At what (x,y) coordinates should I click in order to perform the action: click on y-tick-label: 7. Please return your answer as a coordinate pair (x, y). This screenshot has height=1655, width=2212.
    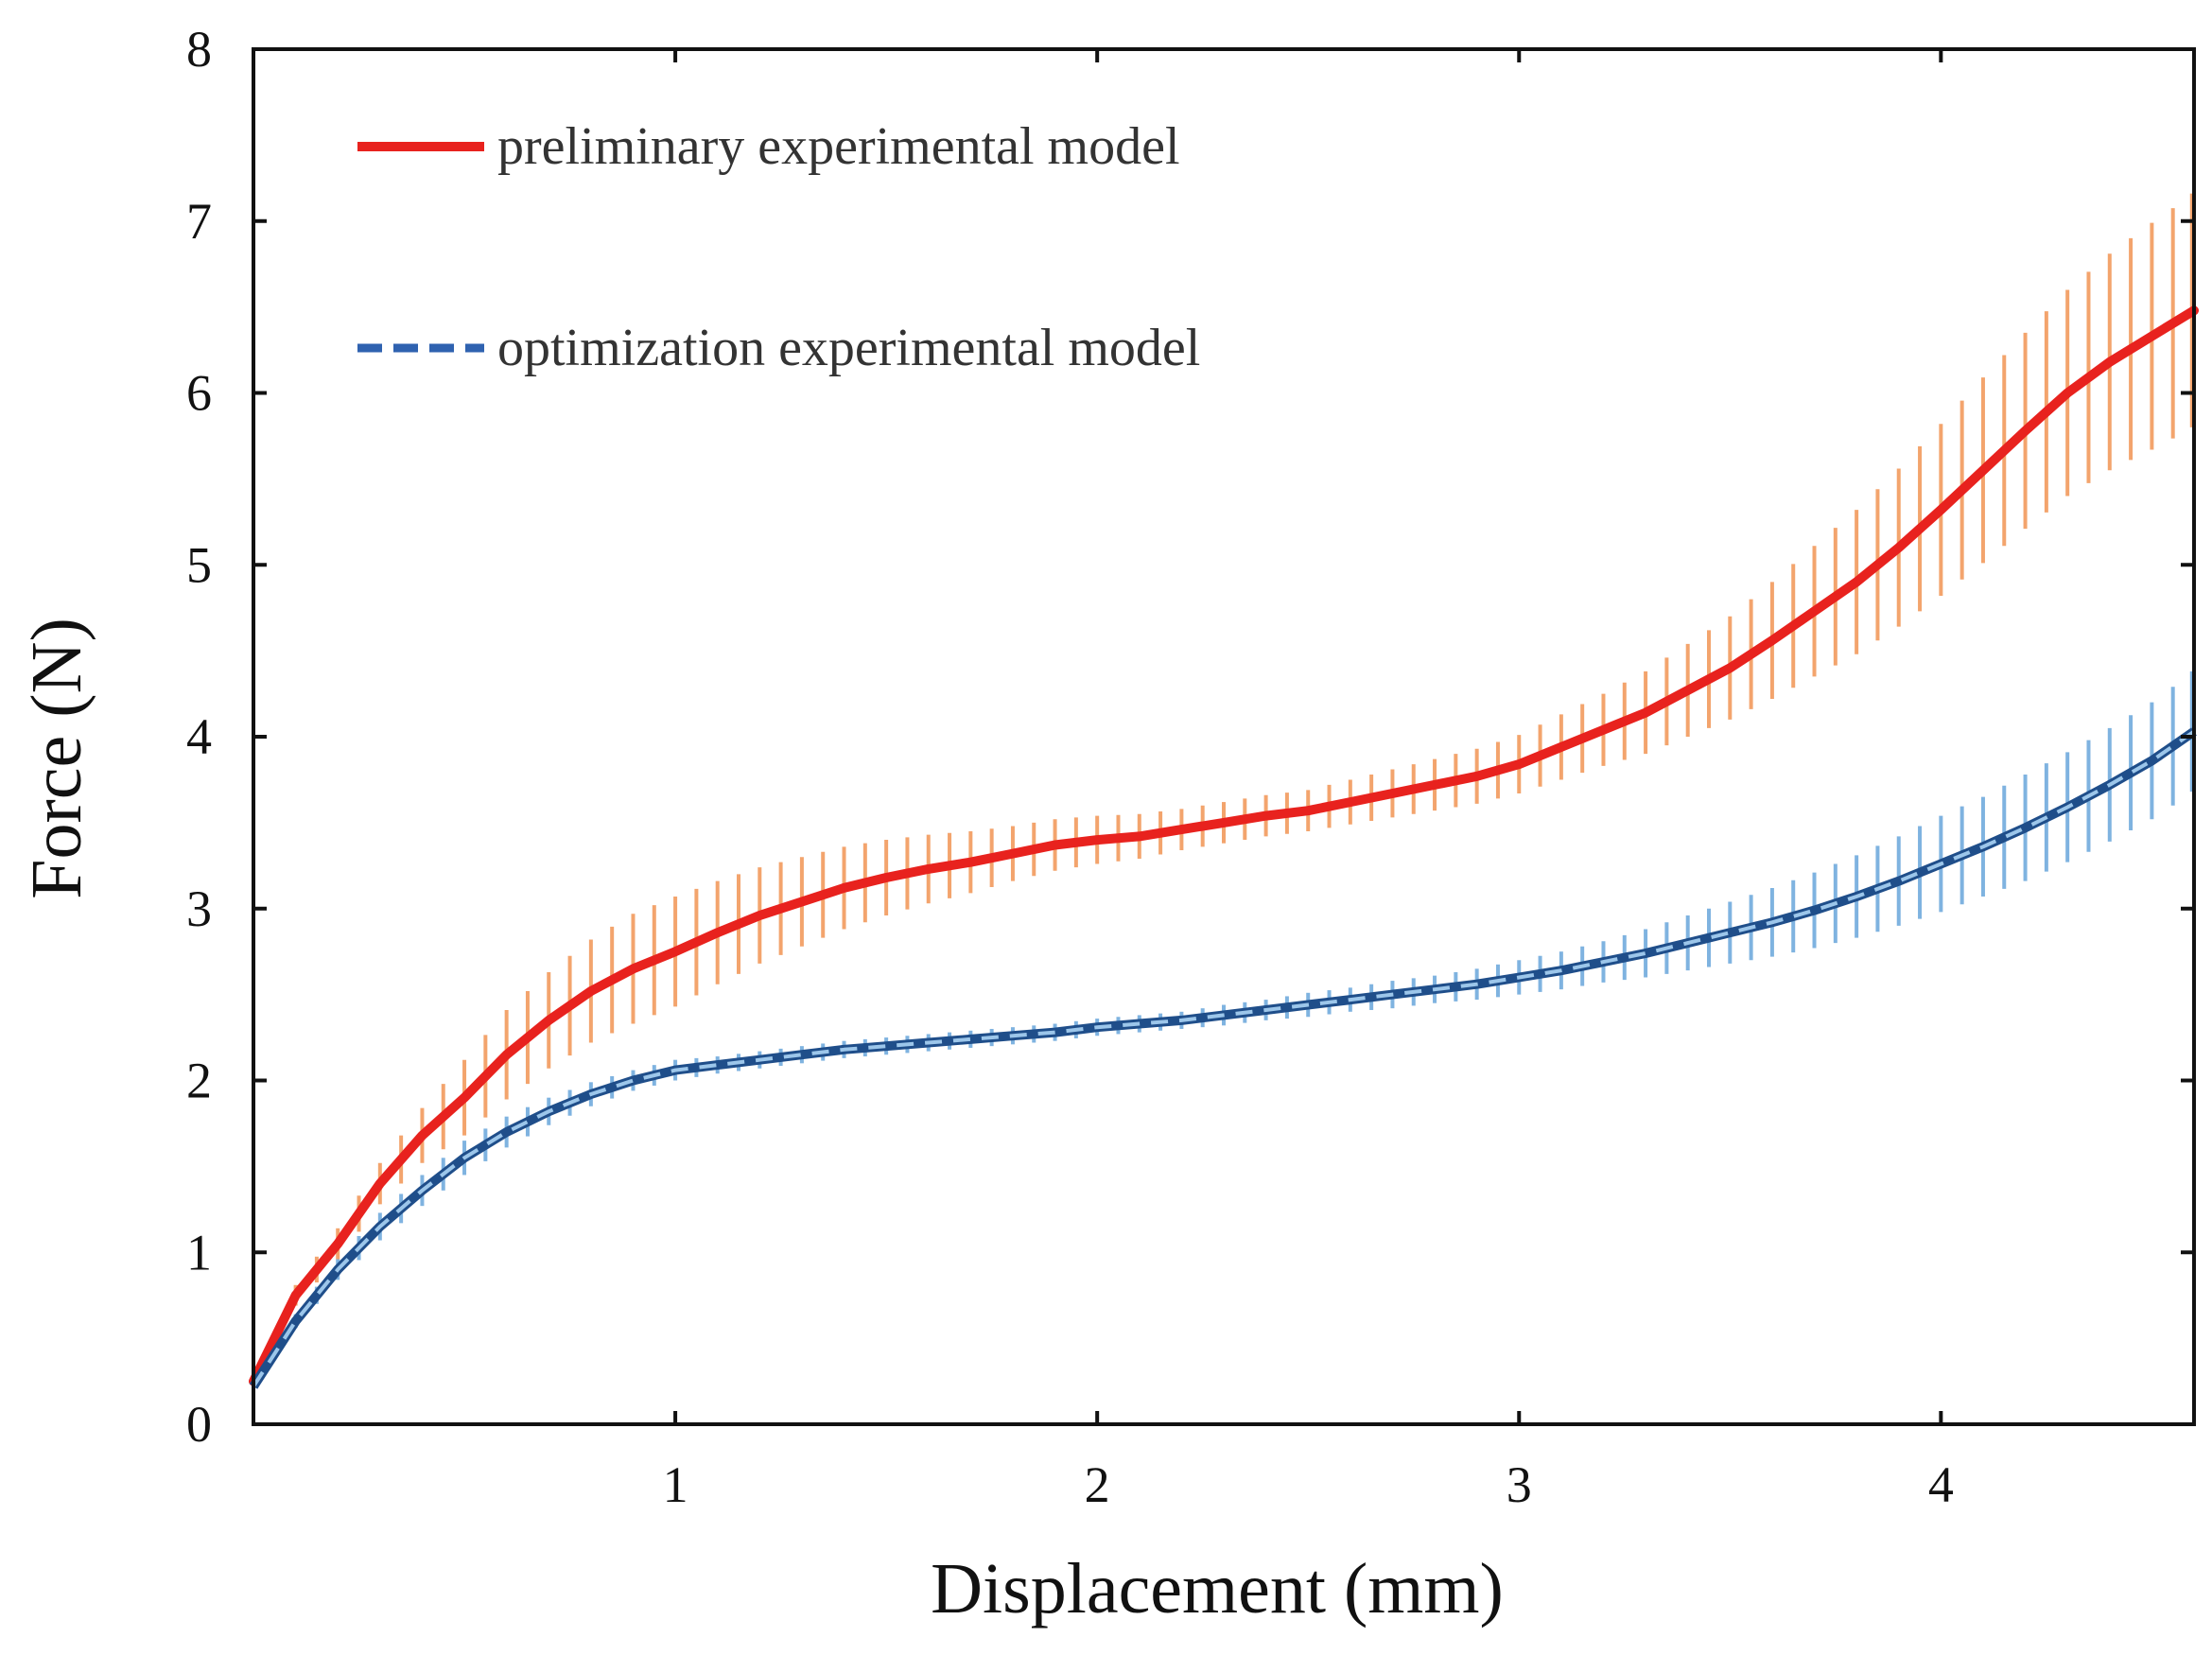
    Looking at the image, I should click on (199, 221).